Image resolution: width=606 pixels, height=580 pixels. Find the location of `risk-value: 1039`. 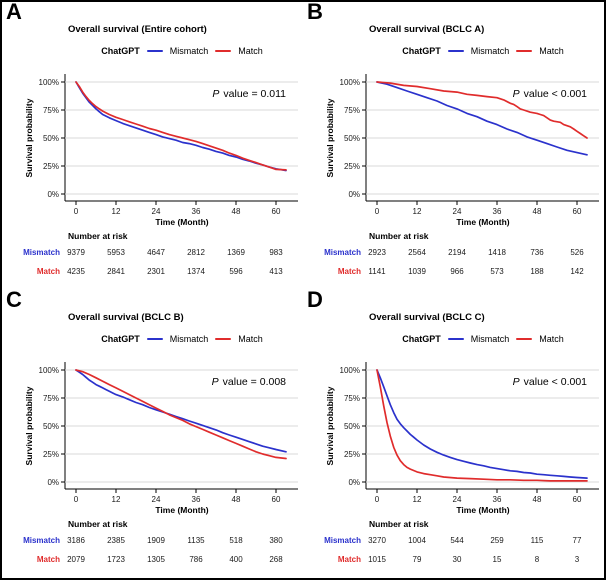

risk-value: 1039 is located at coordinates (417, 271).